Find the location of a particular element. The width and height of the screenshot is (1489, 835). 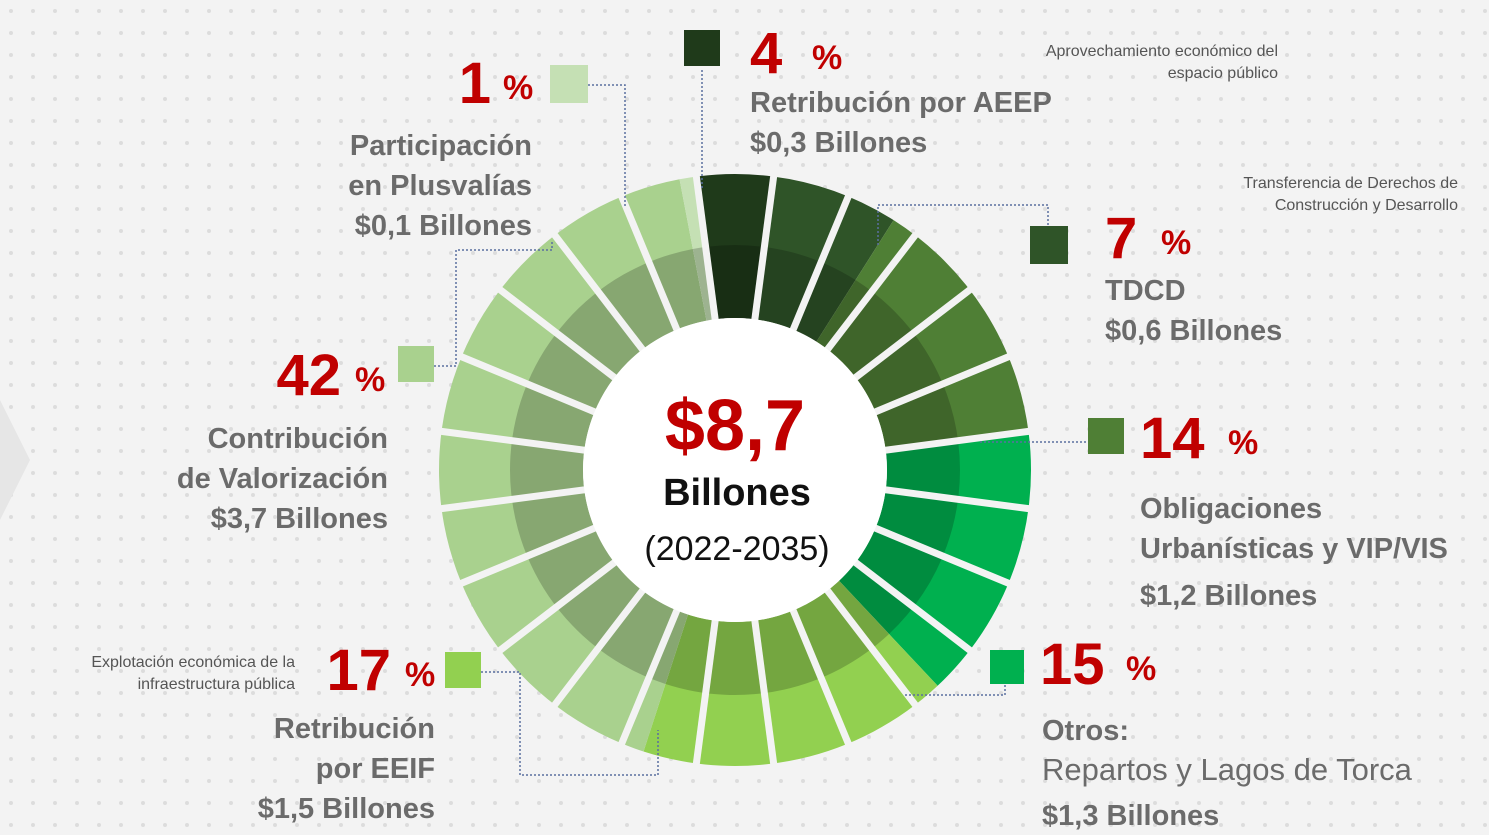

percent-value: 7 is located at coordinates (1121, 238).